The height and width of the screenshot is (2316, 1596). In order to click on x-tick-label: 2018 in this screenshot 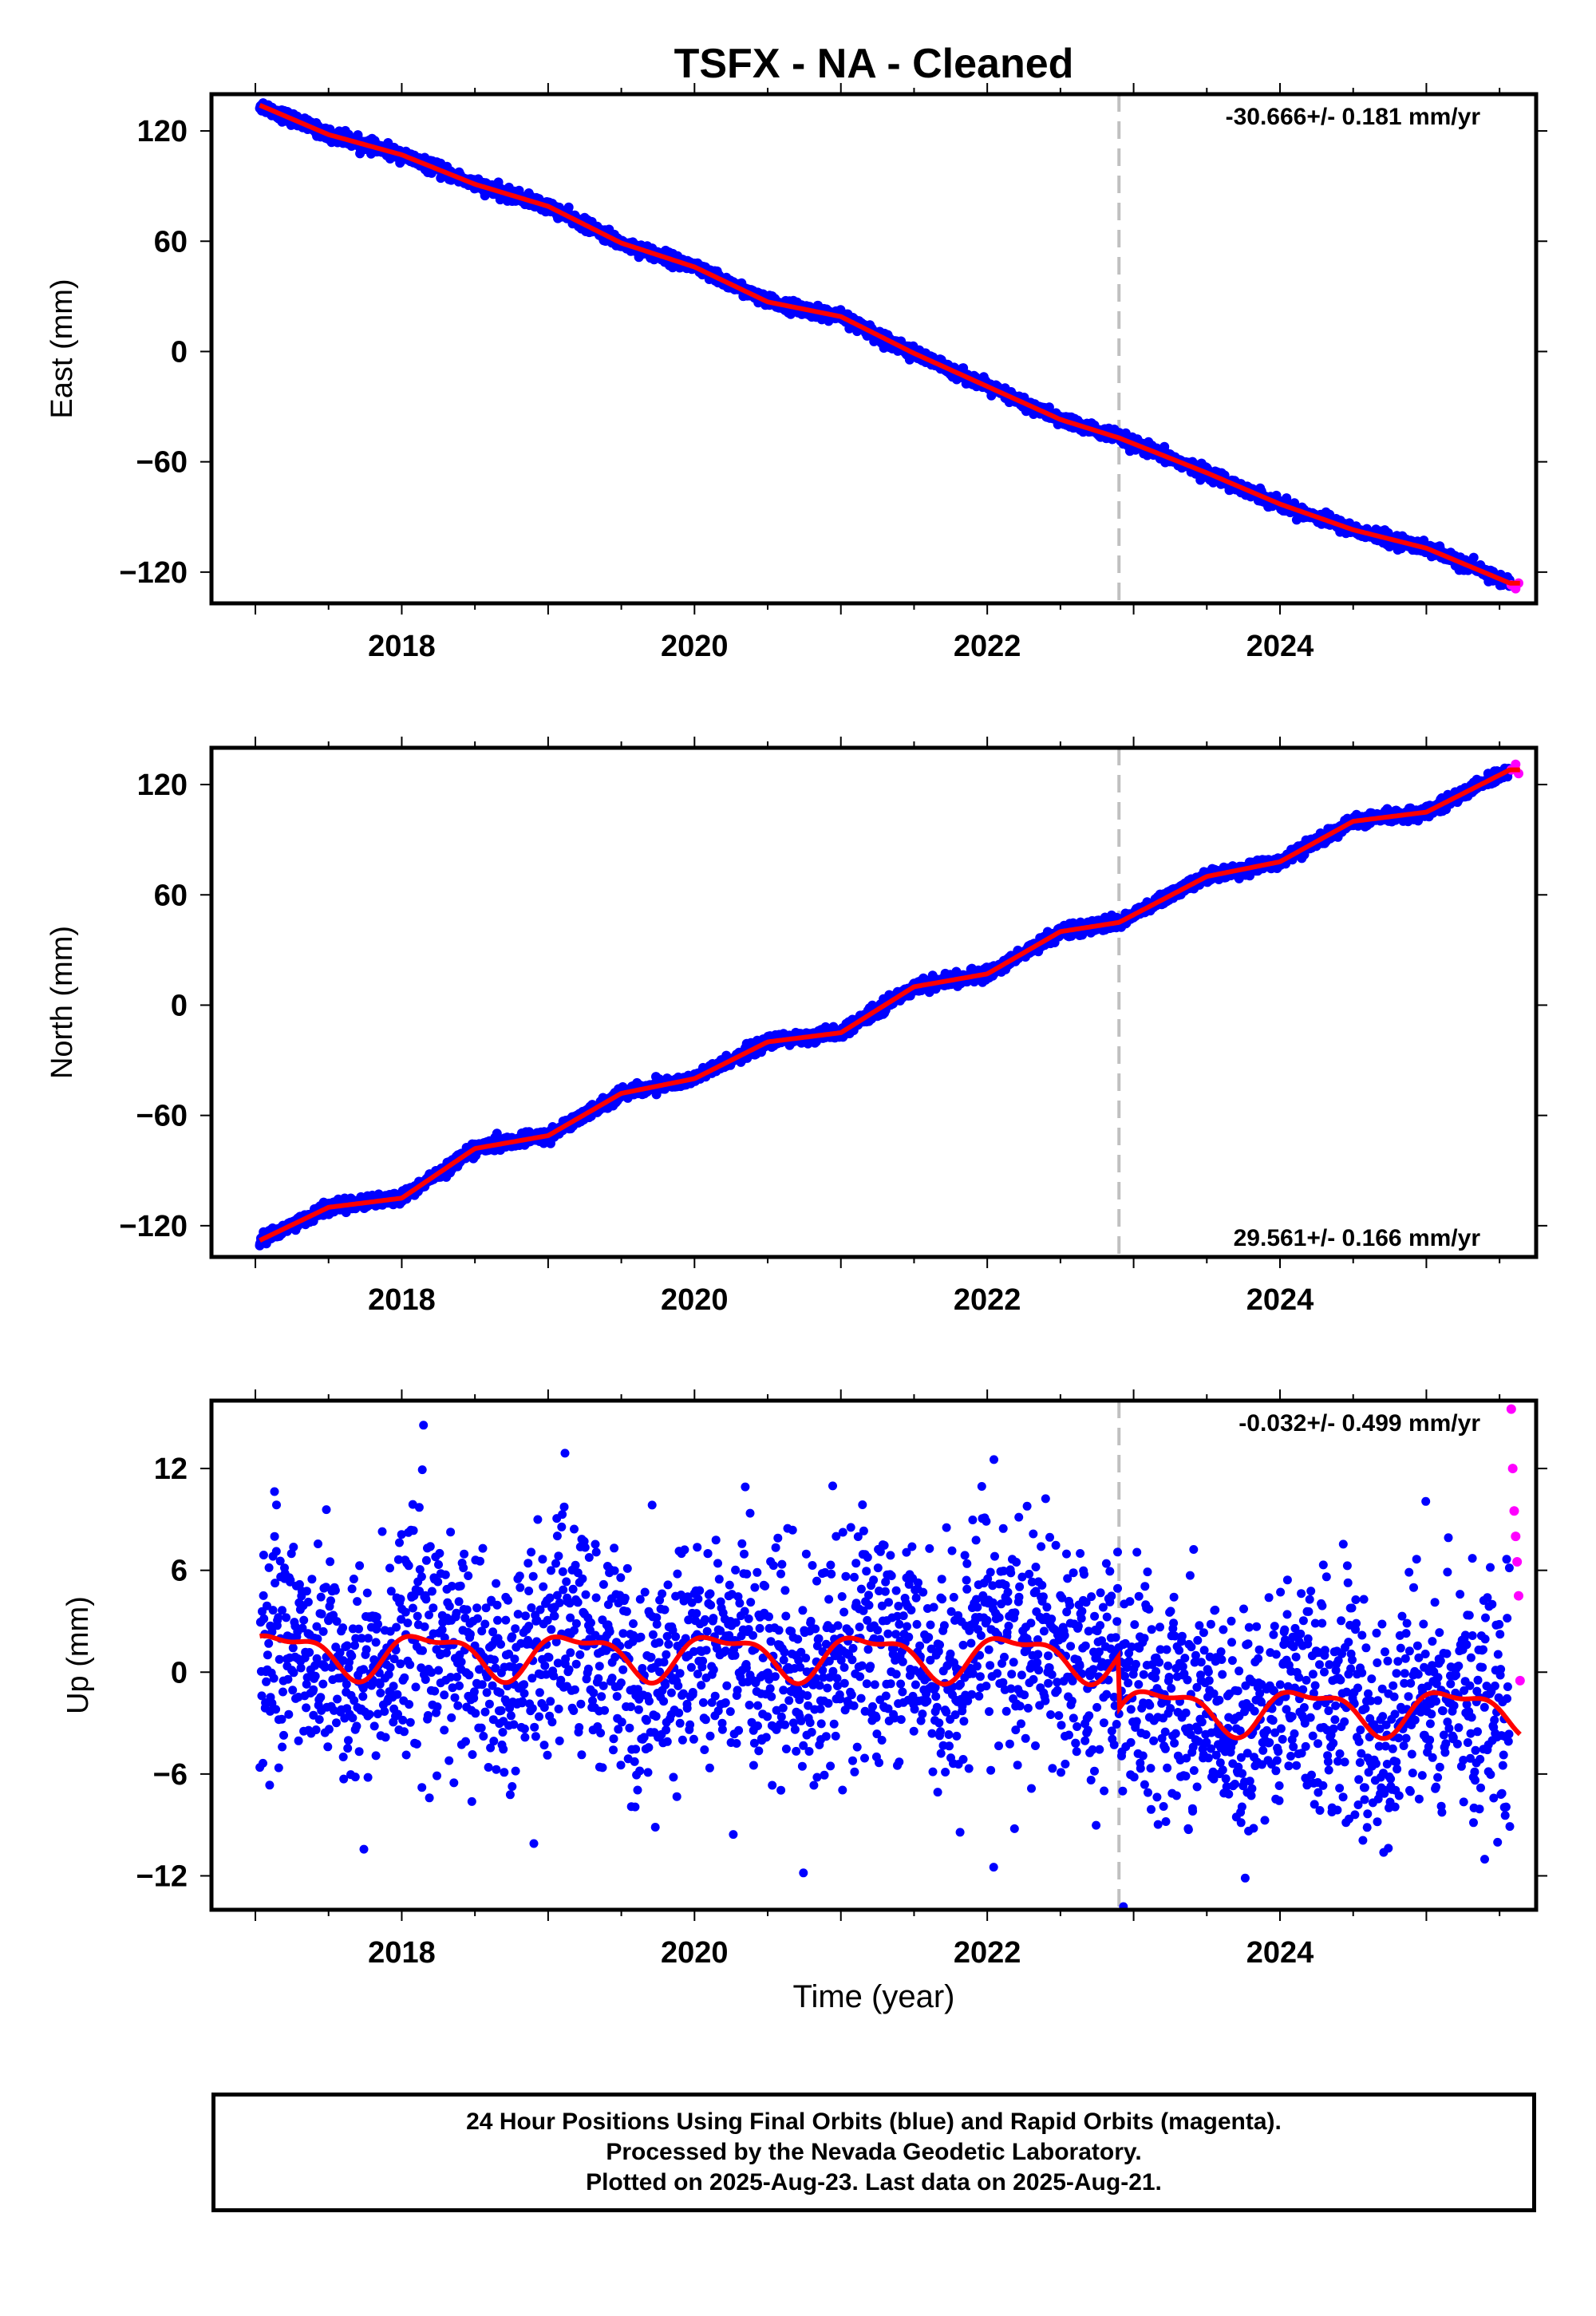, I will do `click(402, 646)`.